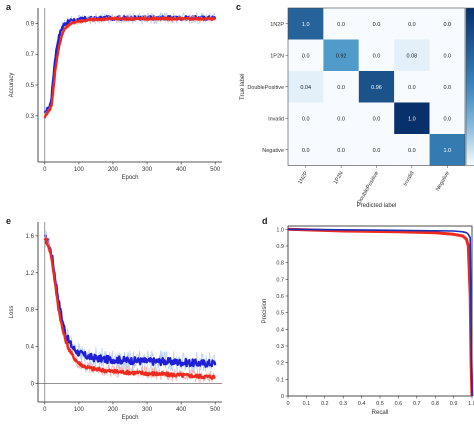  I want to click on x-tick-label: 0.2, so click(325, 404).